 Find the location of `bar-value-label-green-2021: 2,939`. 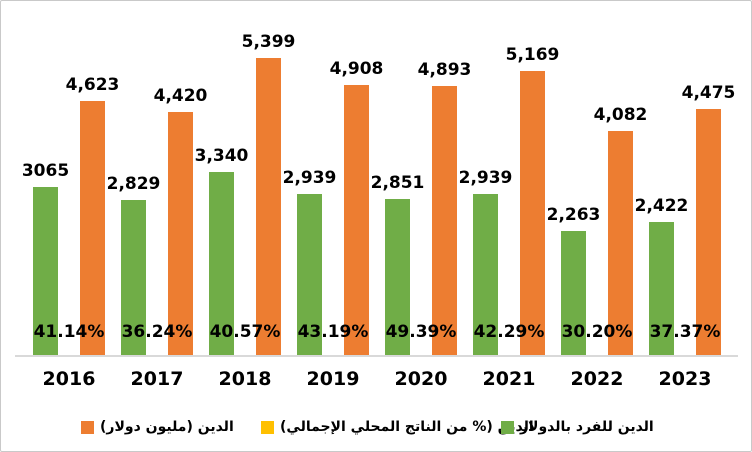

bar-value-label-green-2021: 2,939 is located at coordinates (485, 177).